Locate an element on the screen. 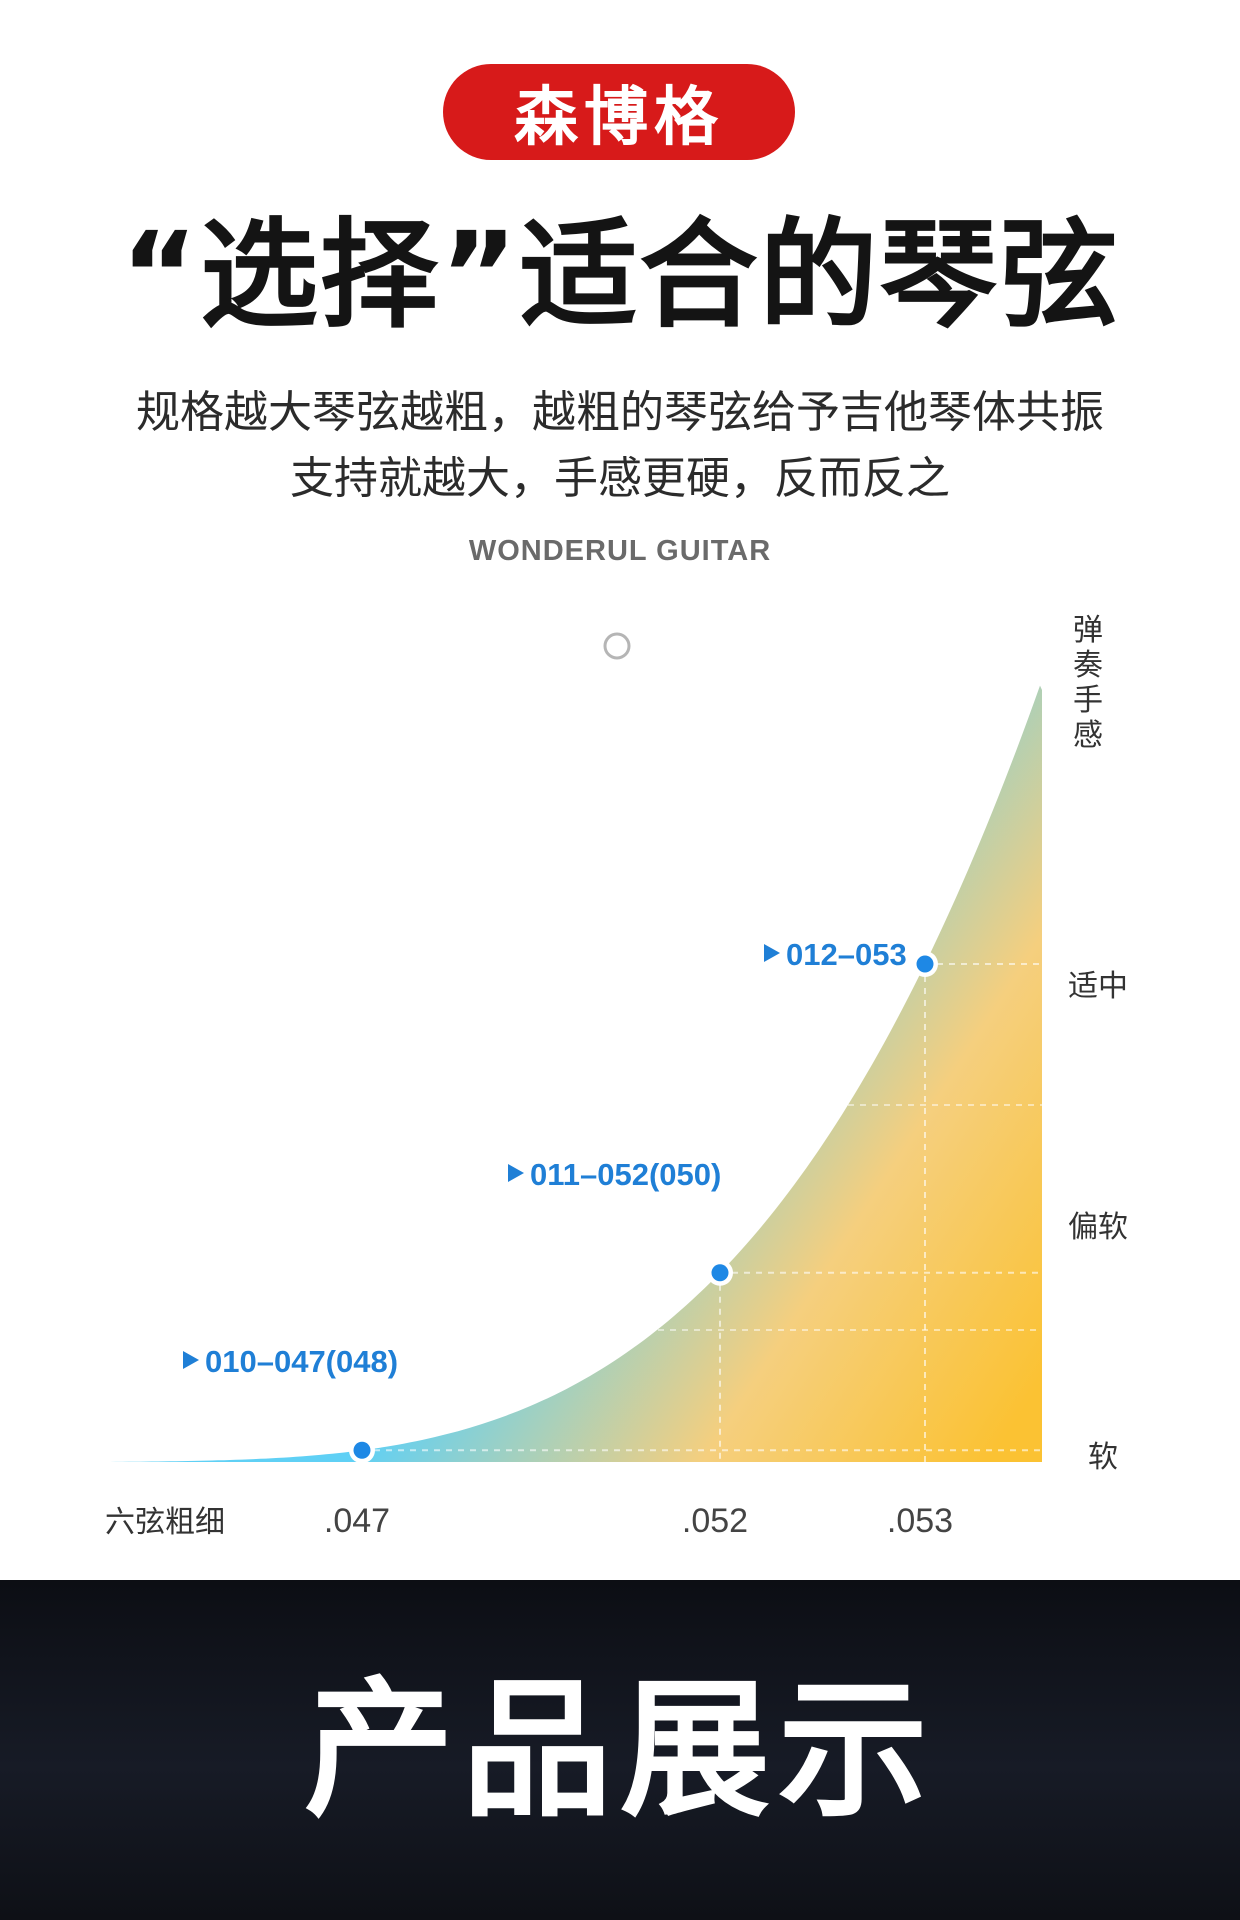 This screenshot has height=1920, width=1240. subtitle: 规格越大琴弦越粗，越粗的琴弦给予吉他琴体共振 支持就越大，手感更硬，反而反之 is located at coordinates (620, 446).